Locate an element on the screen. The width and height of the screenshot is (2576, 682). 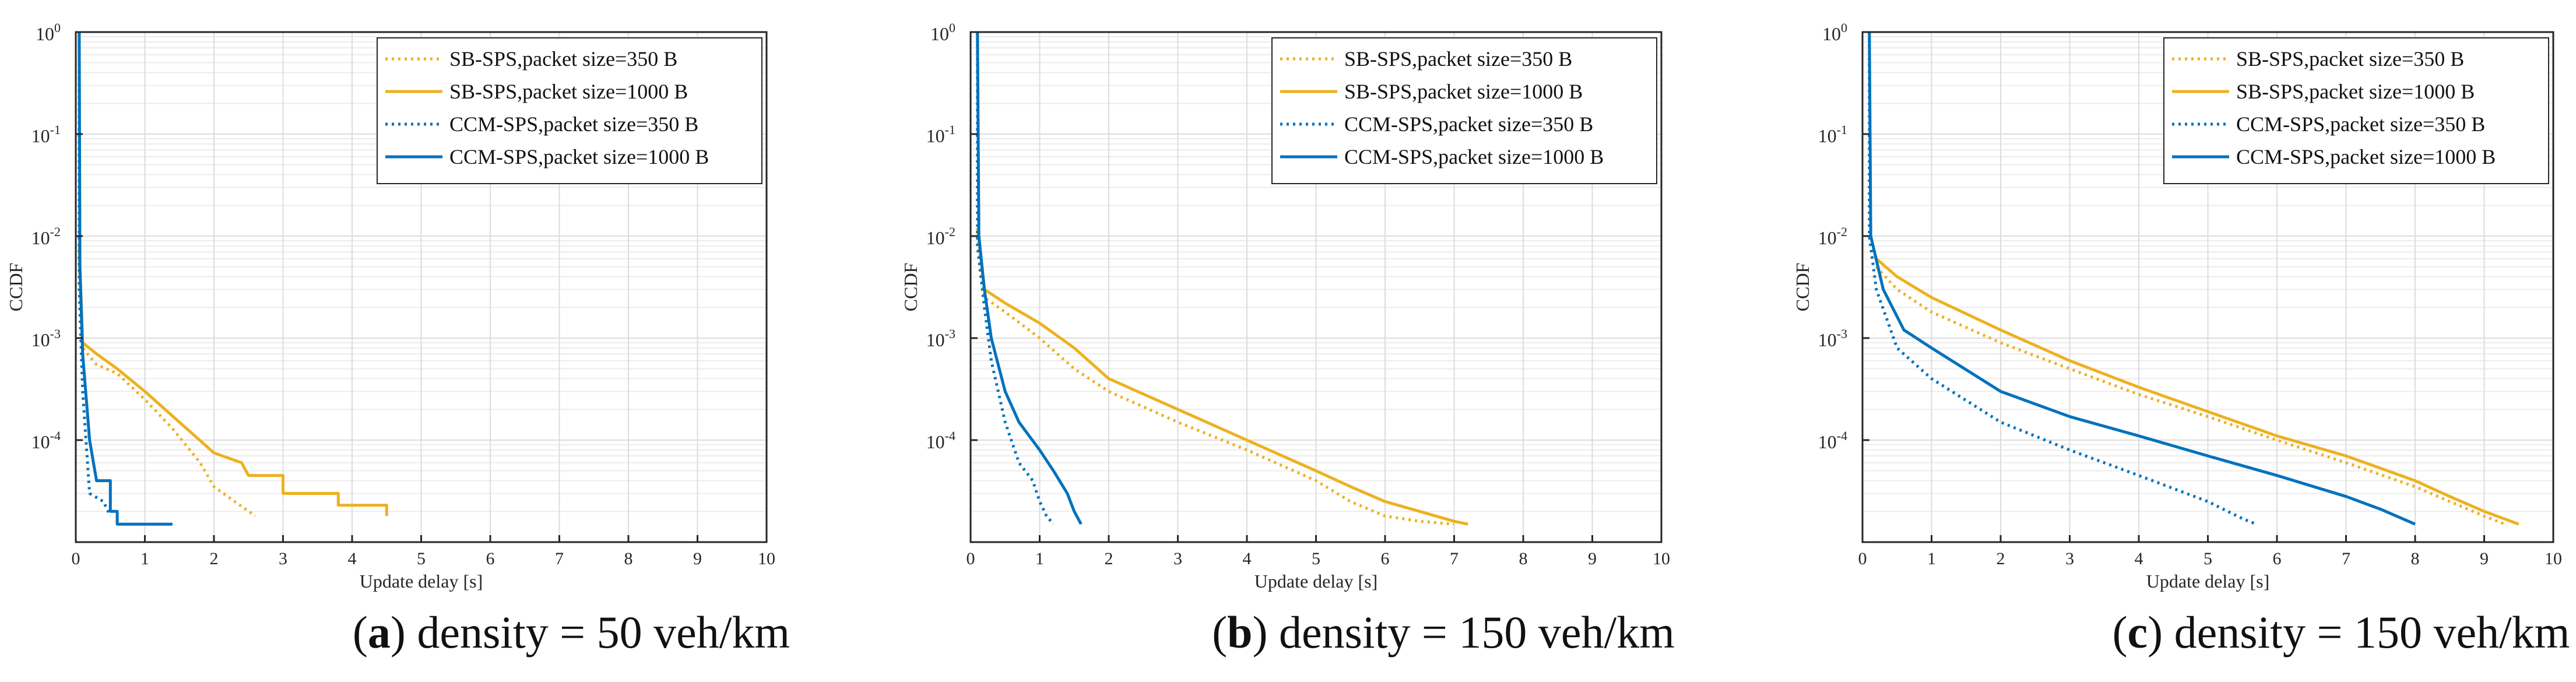
caption-letter: a is located at coordinates (379, 632).